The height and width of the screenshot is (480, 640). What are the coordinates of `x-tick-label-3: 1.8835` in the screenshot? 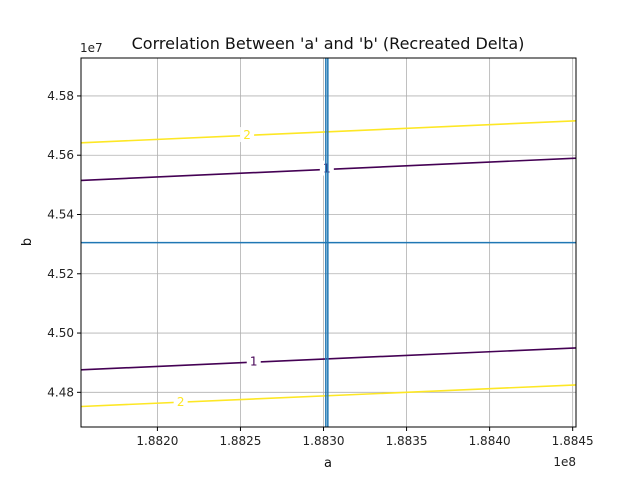 It's located at (407, 441).